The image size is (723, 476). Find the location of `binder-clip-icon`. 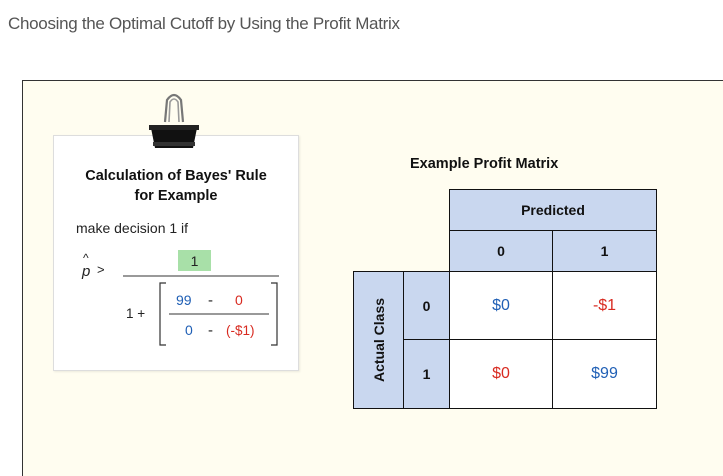

binder-clip-icon is located at coordinates (174, 120).